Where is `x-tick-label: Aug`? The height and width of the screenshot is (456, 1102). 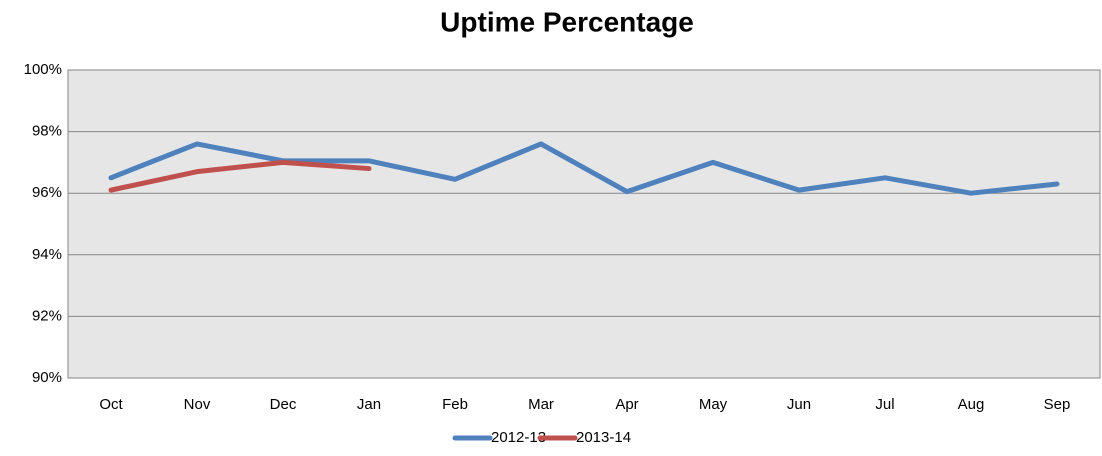 x-tick-label: Aug is located at coordinates (971, 404).